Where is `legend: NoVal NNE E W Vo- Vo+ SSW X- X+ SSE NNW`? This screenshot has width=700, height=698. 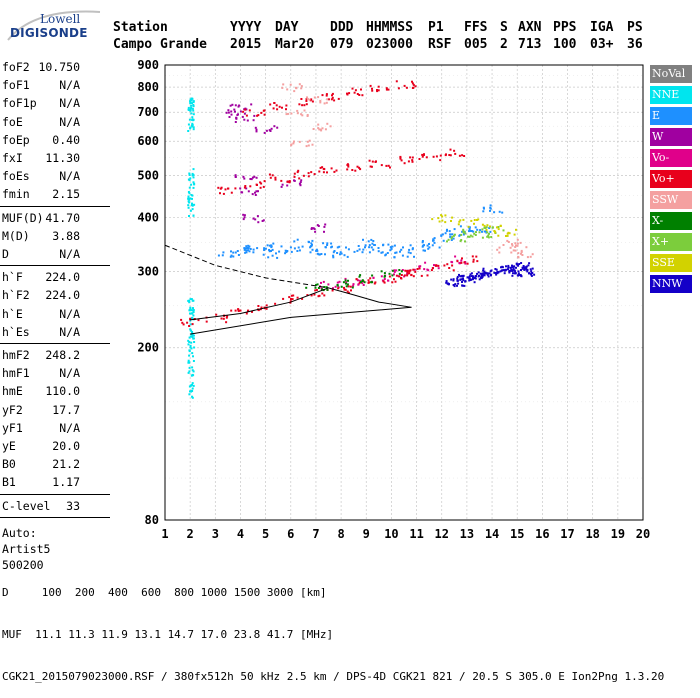
legend: NoVal NNE E W Vo- Vo+ SSW X- X+ SSE NNW is located at coordinates (671, 180).